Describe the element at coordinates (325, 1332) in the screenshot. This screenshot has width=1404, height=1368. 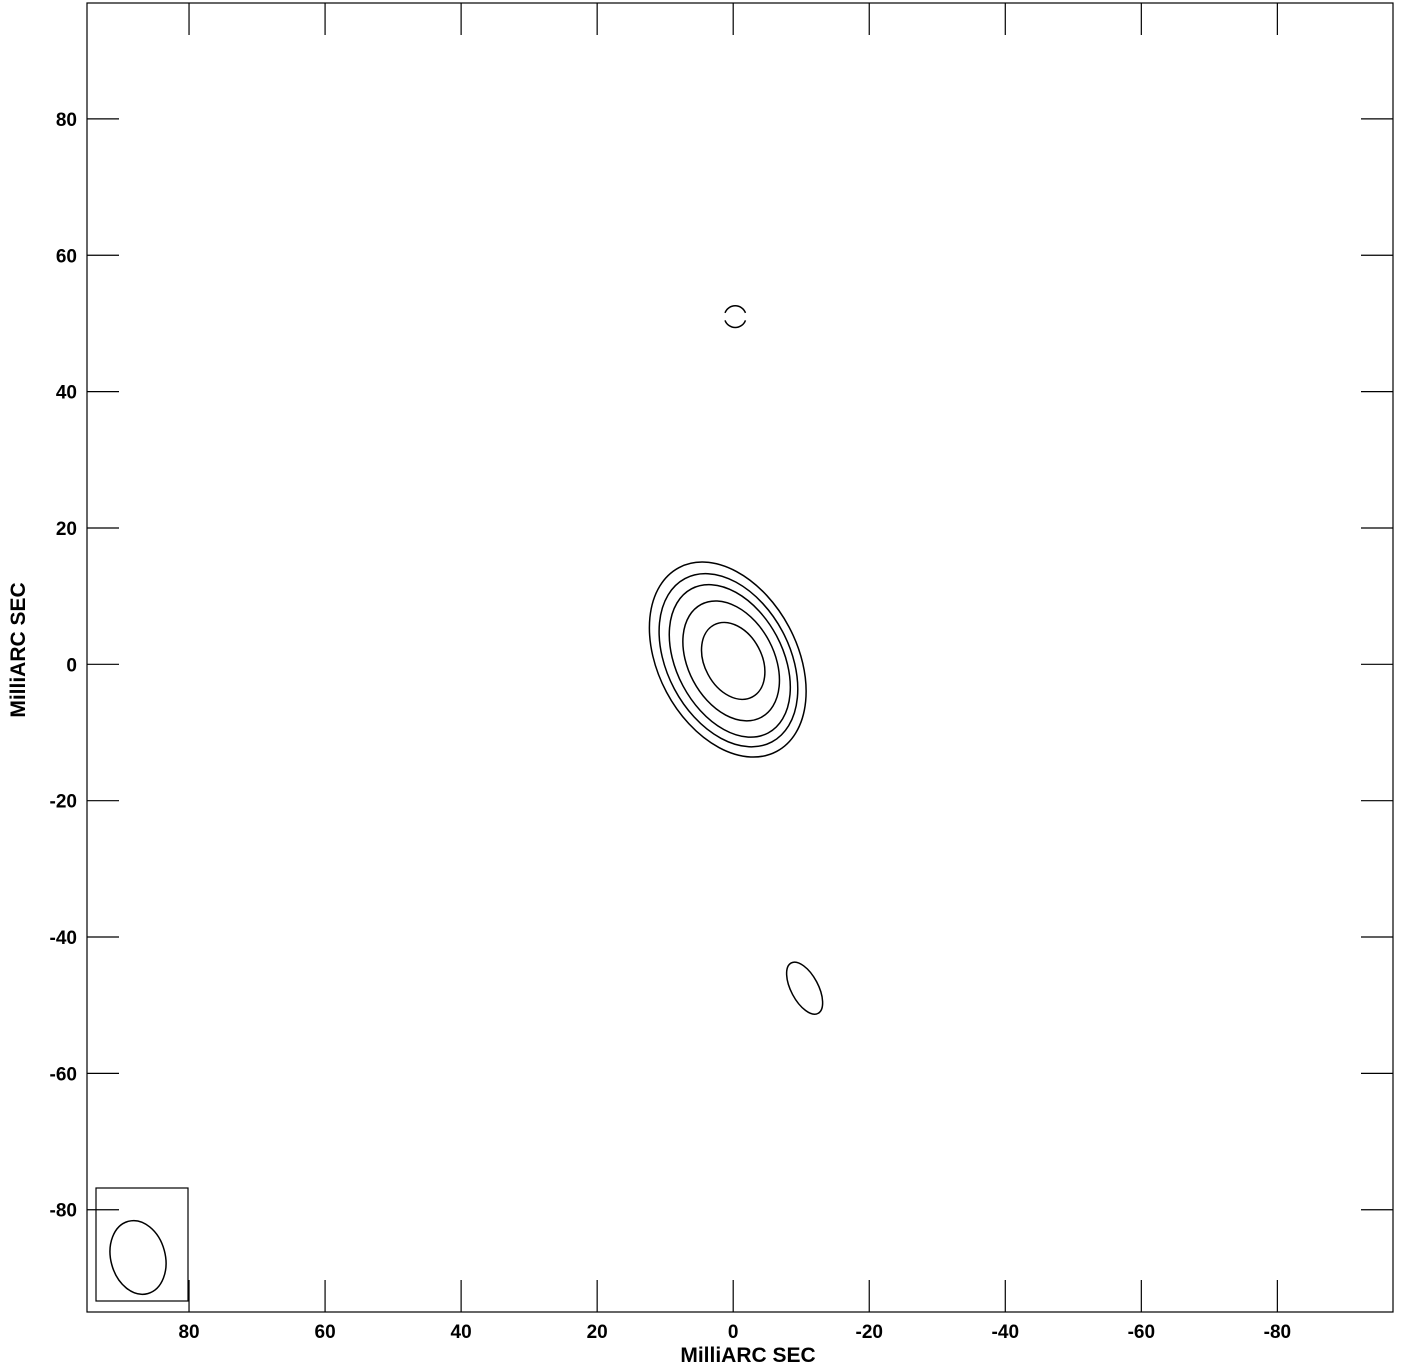
I see `x-tick-label: 60` at that location.